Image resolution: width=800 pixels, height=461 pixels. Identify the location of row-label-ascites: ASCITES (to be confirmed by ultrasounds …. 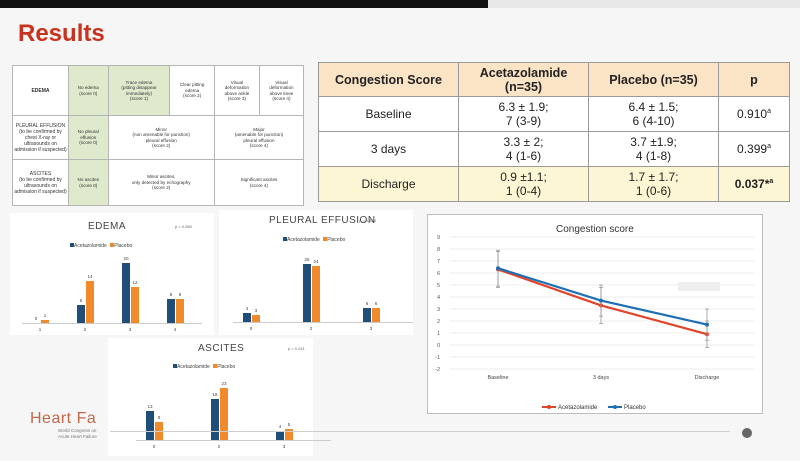
(40, 182).